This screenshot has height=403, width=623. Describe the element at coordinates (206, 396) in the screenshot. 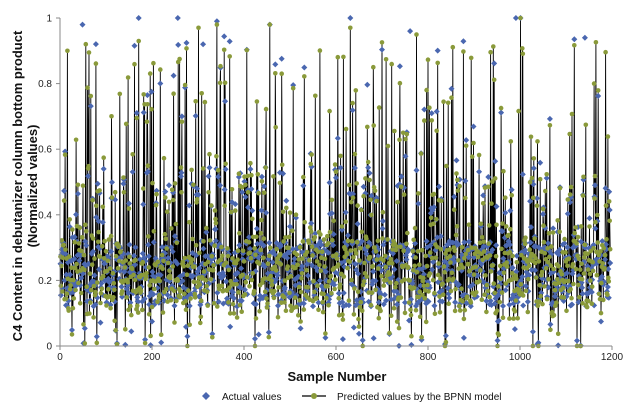

I see `legend-diamond-marker` at that location.